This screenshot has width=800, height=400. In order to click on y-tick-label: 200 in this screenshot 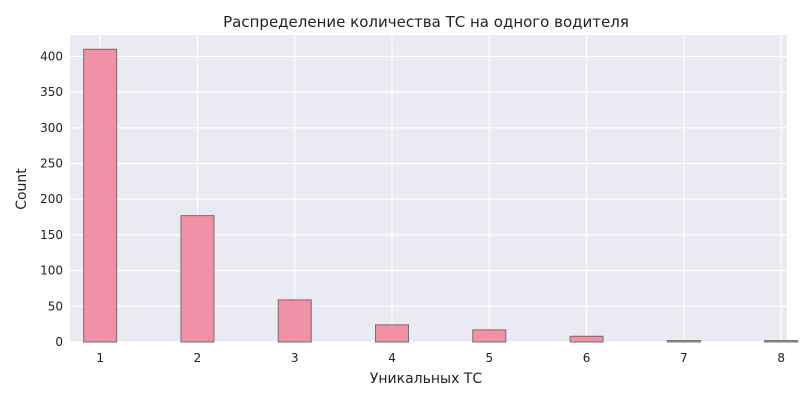, I will do `click(51, 199)`.